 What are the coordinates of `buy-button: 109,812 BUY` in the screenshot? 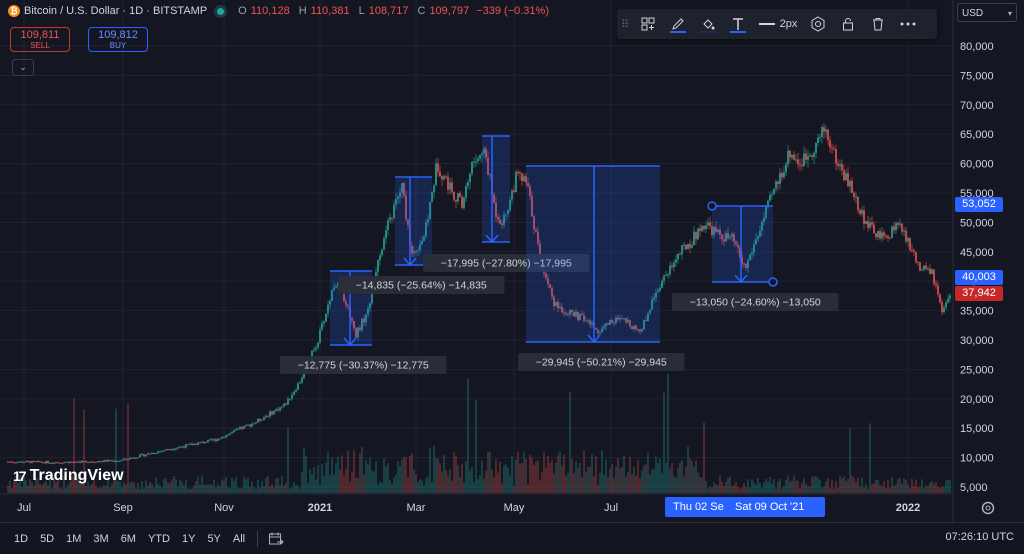 It's located at (118, 39).